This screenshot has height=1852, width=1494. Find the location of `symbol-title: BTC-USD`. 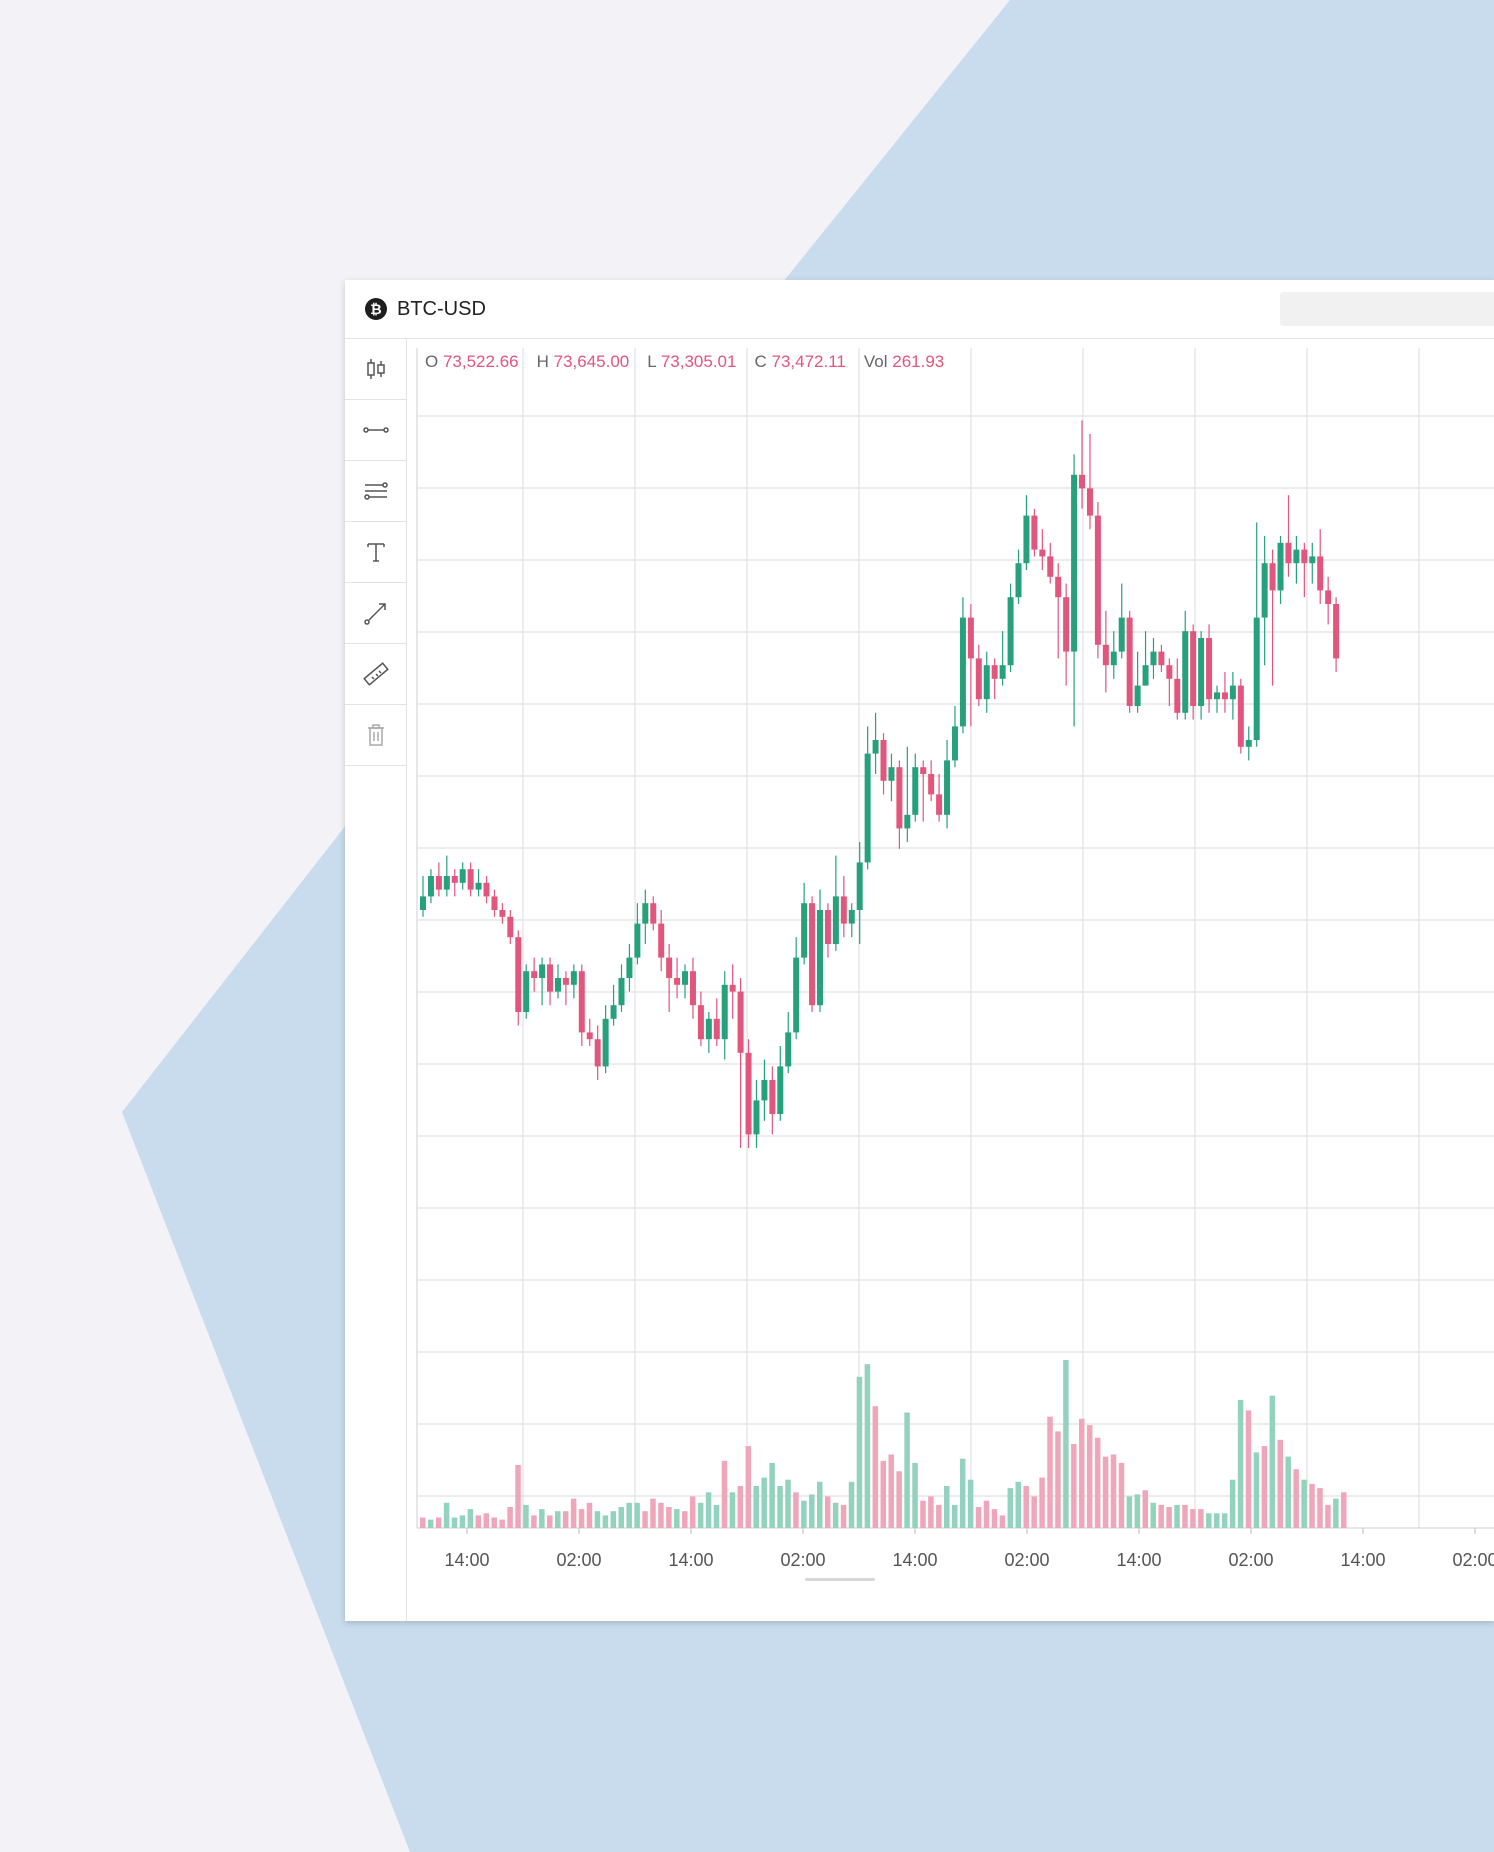

symbol-title: BTC-USD is located at coordinates (441, 308).